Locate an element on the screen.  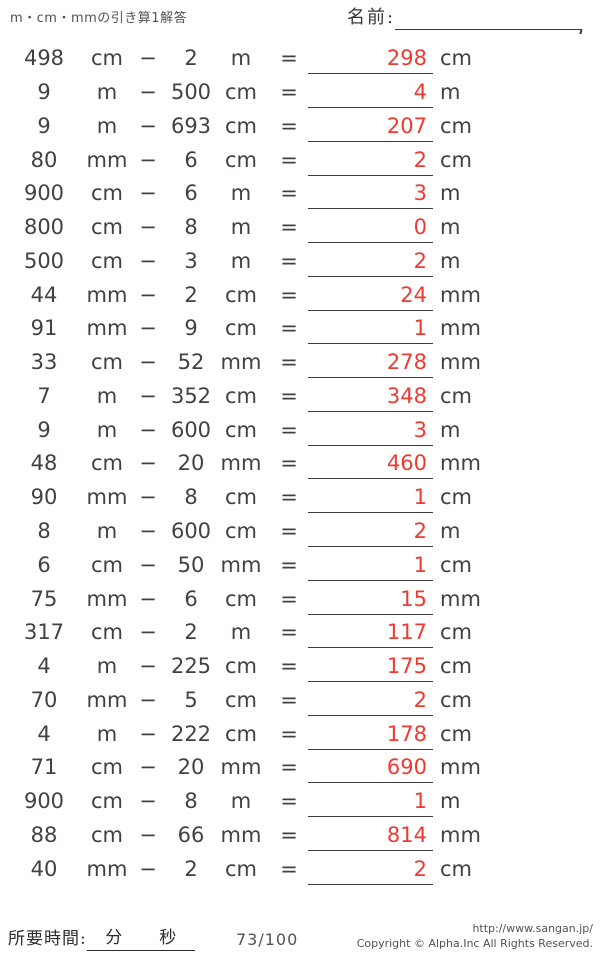
problem-row: 70 mm − 5 cm = 2 cm is located at coordinates (300, 699).